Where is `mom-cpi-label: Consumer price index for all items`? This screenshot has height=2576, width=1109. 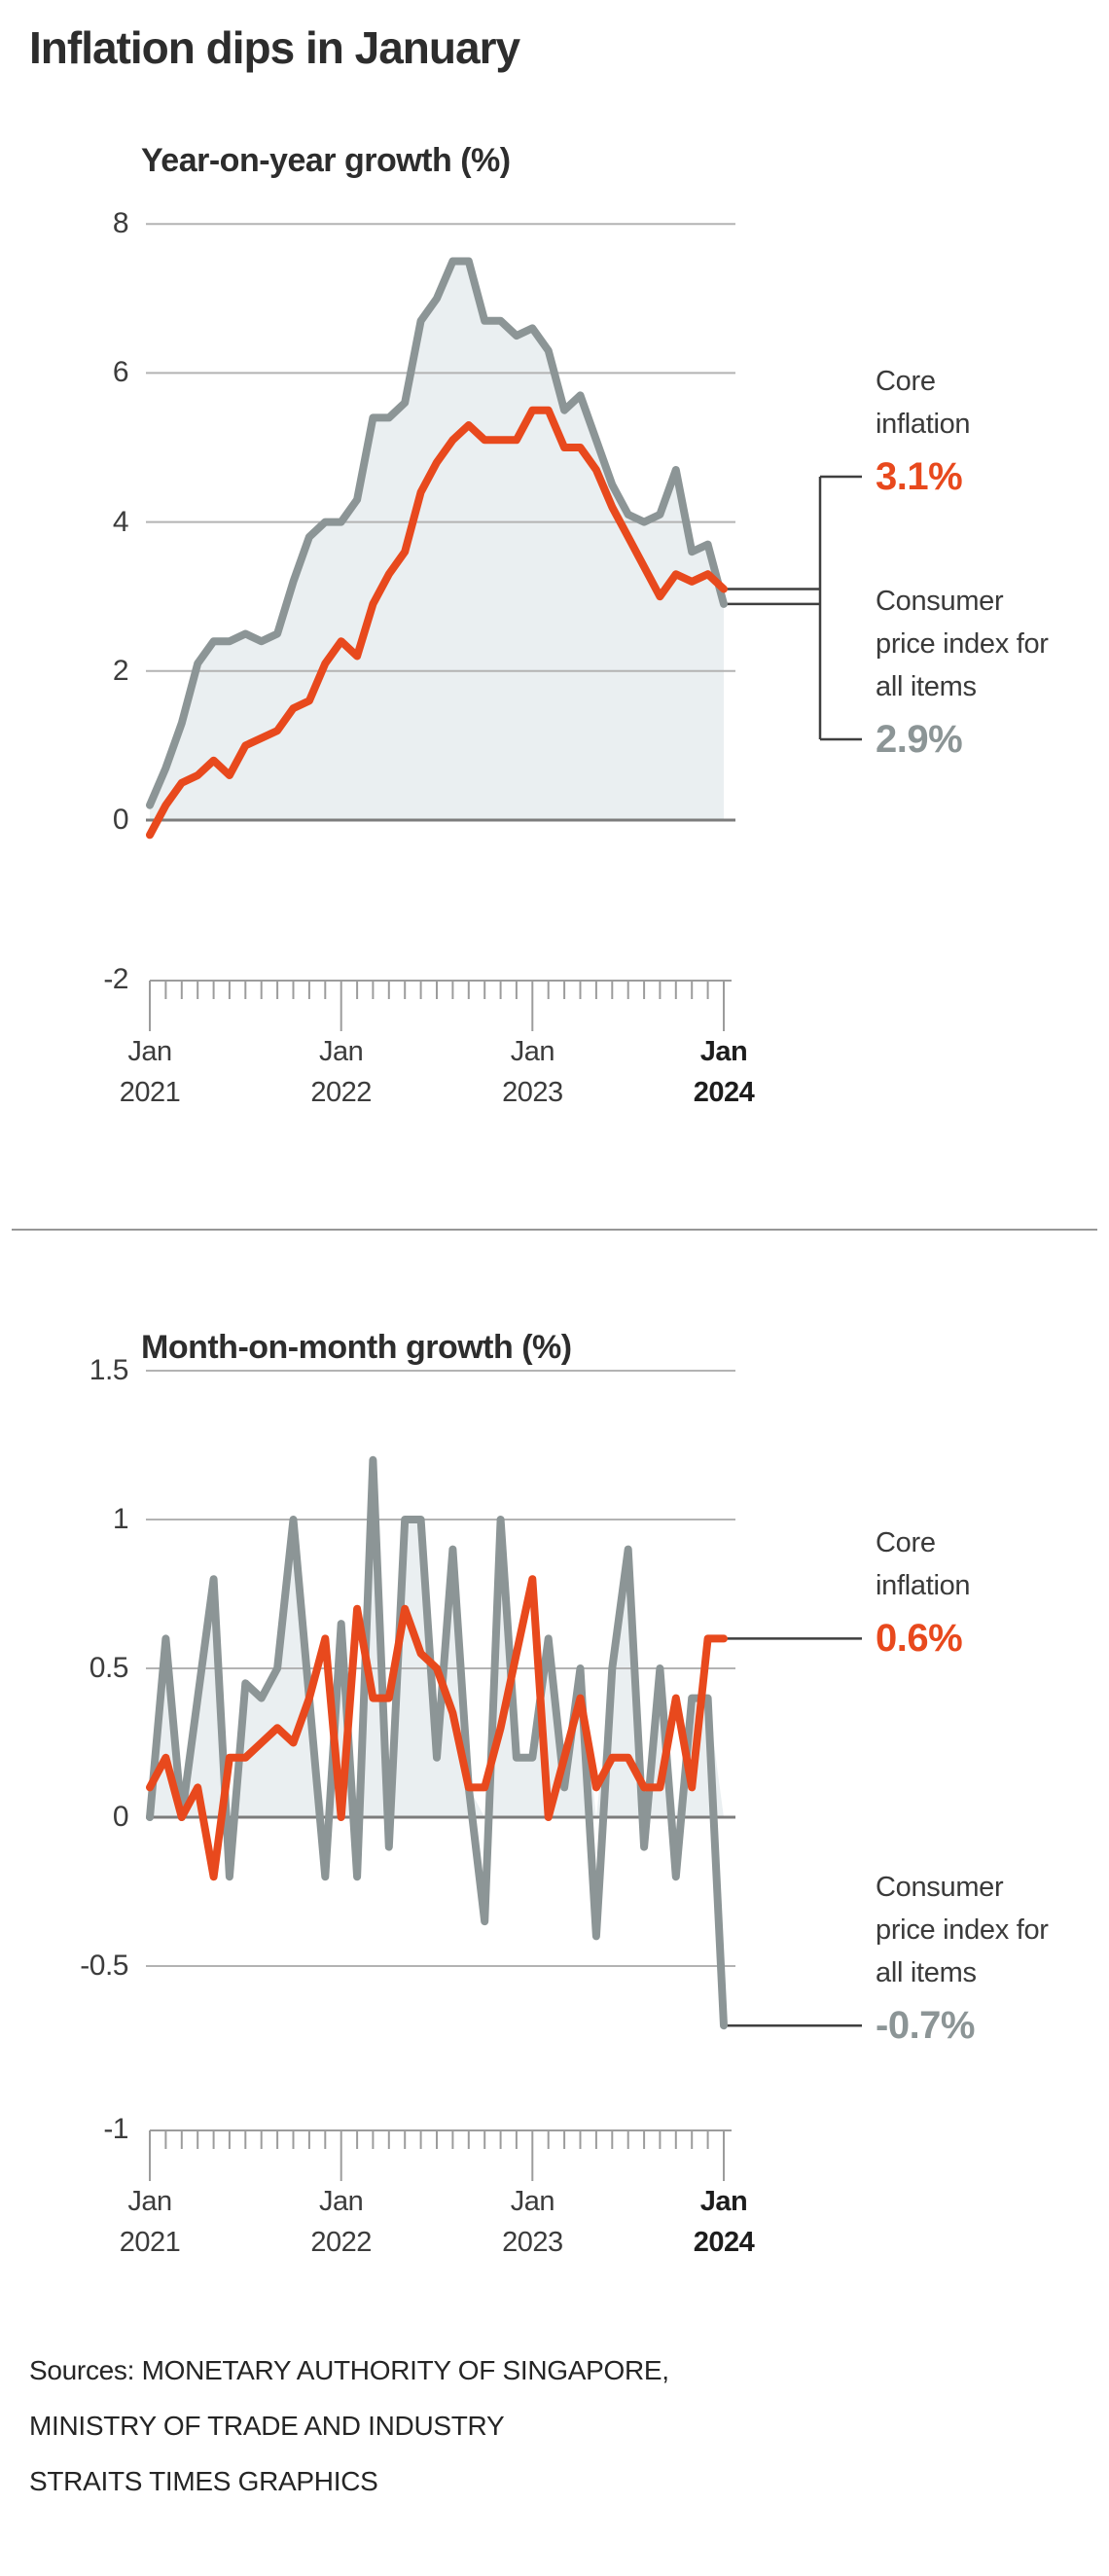
mom-cpi-label: Consumer price index for all items is located at coordinates (963, 1930).